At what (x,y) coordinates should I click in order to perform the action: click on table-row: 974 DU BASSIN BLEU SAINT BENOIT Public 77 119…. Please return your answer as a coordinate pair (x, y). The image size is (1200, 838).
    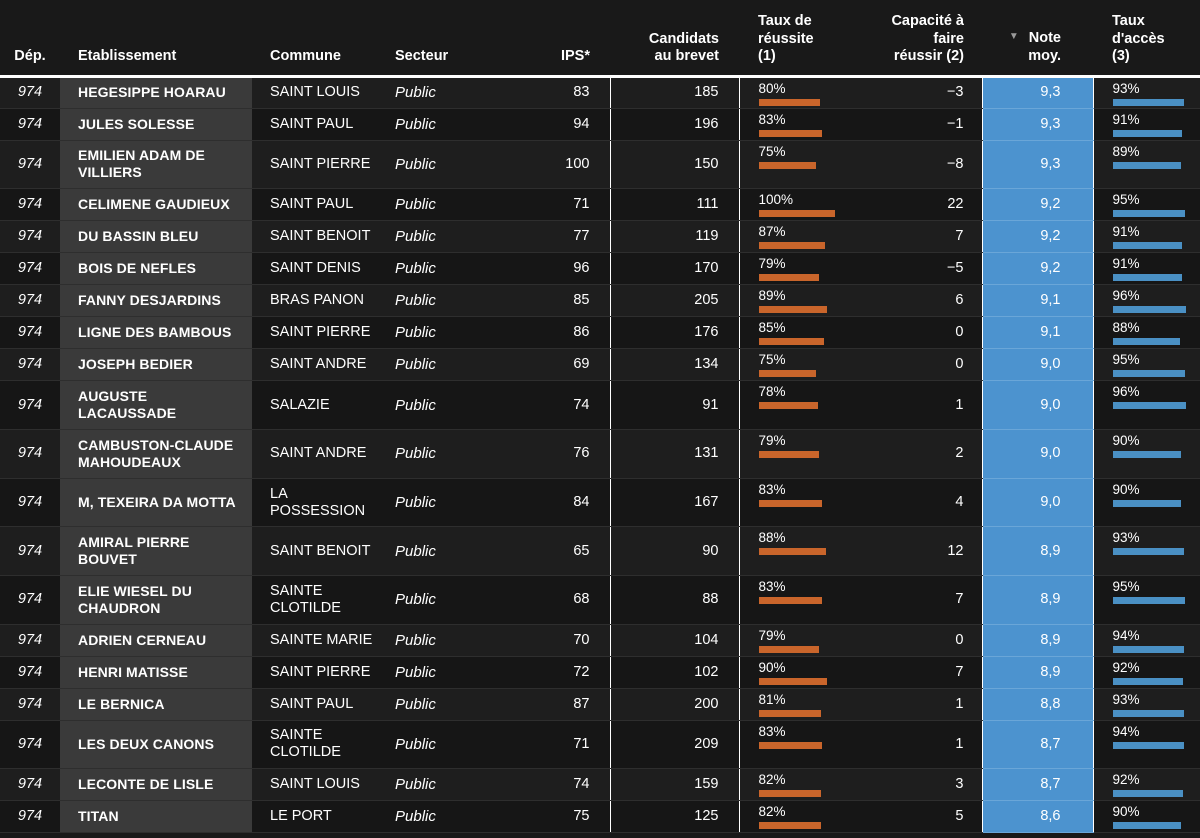
    Looking at the image, I should click on (600, 237).